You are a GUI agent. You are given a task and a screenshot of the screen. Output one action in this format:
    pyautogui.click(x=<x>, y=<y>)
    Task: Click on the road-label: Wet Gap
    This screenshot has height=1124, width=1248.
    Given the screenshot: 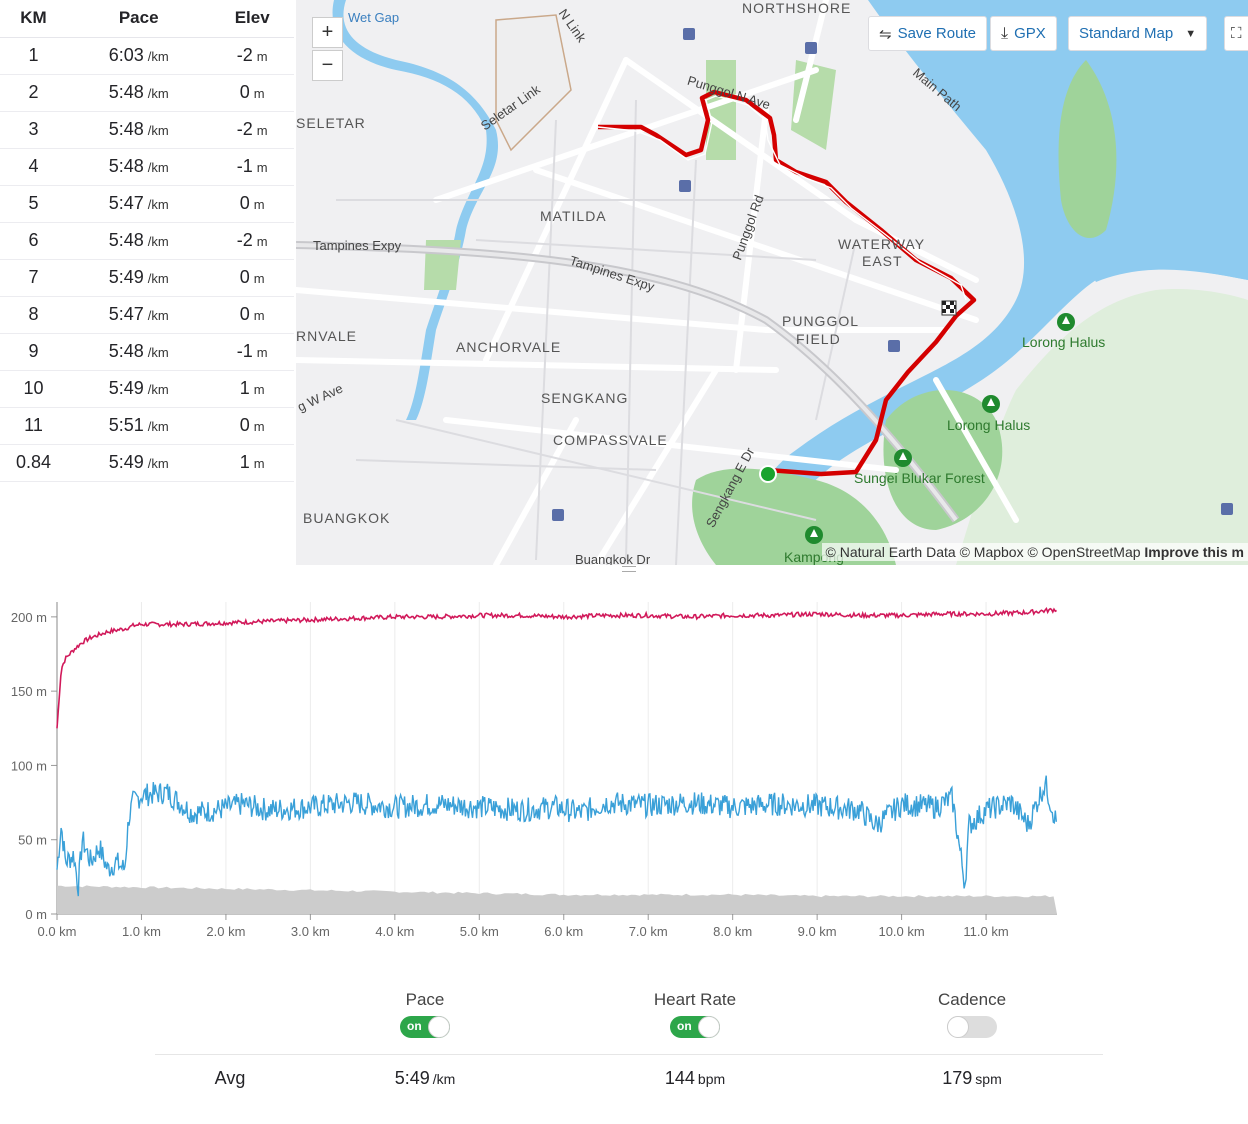 What is the action you would take?
    pyautogui.click(x=374, y=17)
    